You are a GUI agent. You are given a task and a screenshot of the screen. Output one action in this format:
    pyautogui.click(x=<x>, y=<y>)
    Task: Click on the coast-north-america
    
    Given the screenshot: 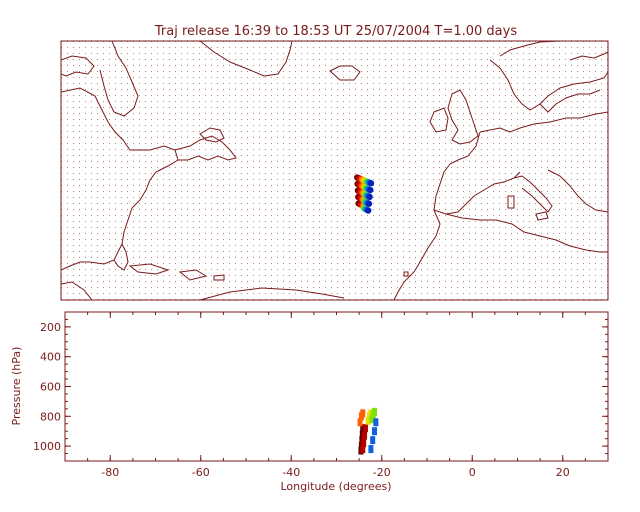 What is the action you would take?
    pyautogui.click(x=120, y=179)
    